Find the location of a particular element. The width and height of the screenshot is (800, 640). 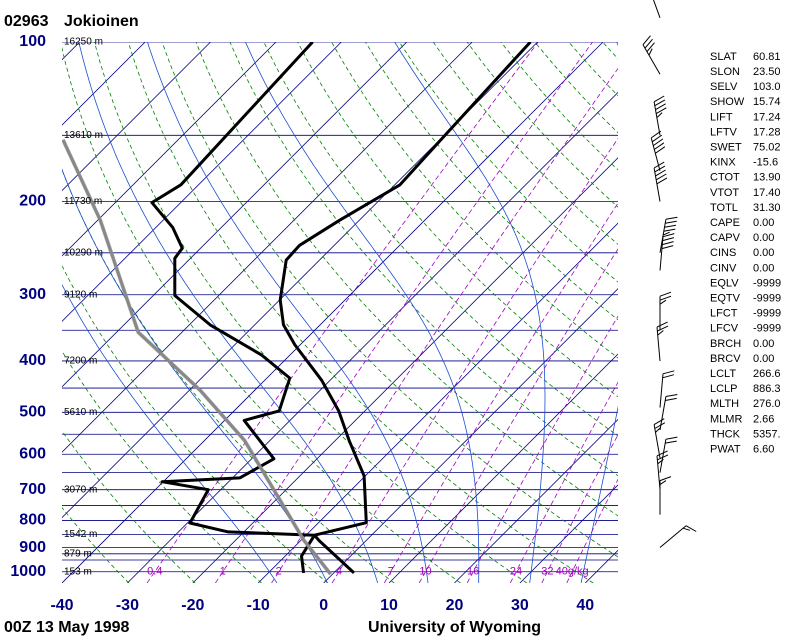

x-tick-label: -40 is located at coordinates (61, 605).